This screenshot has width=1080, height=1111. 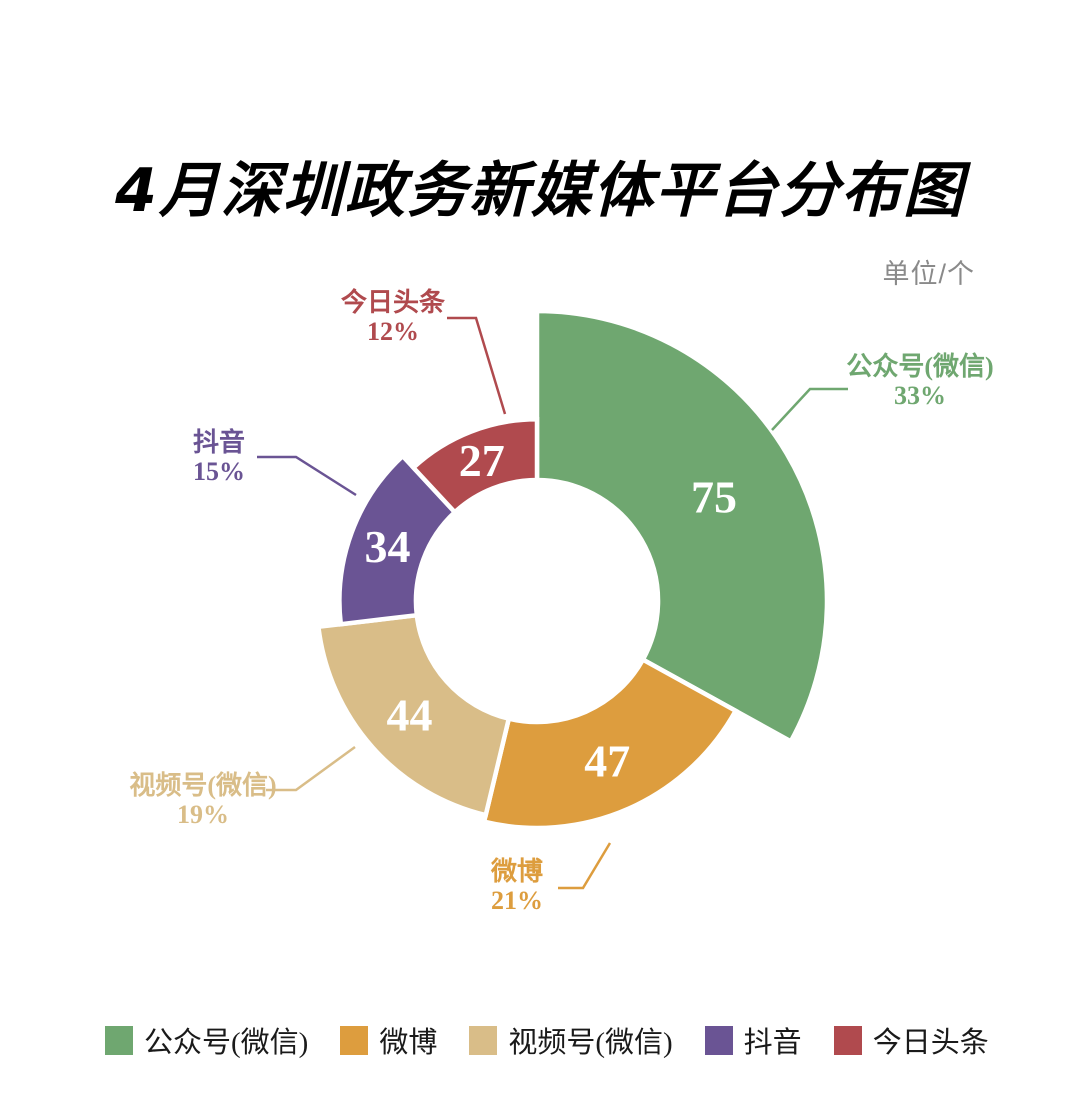 I want to click on legend-item-weibo: 微博, so click(x=388, y=1040).